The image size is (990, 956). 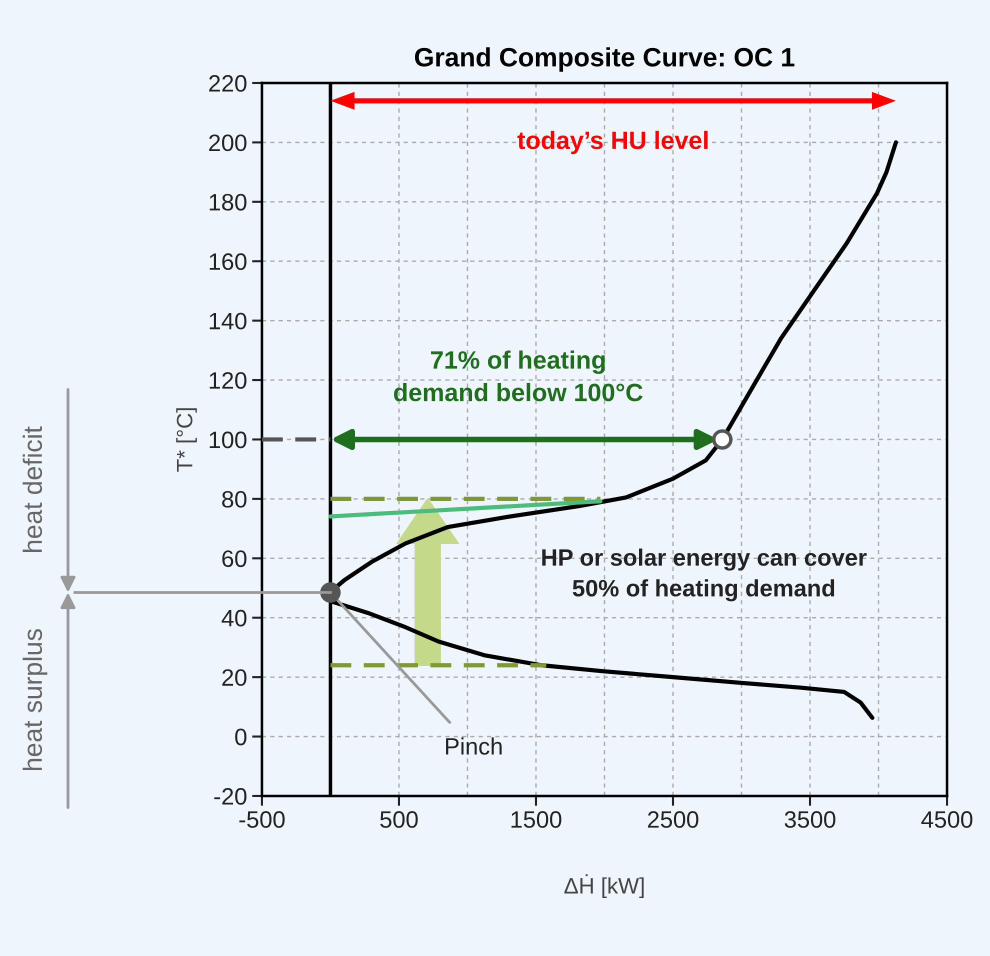 What do you see at coordinates (228, 202) in the screenshot?
I see `y-tick-label: 180` at bounding box center [228, 202].